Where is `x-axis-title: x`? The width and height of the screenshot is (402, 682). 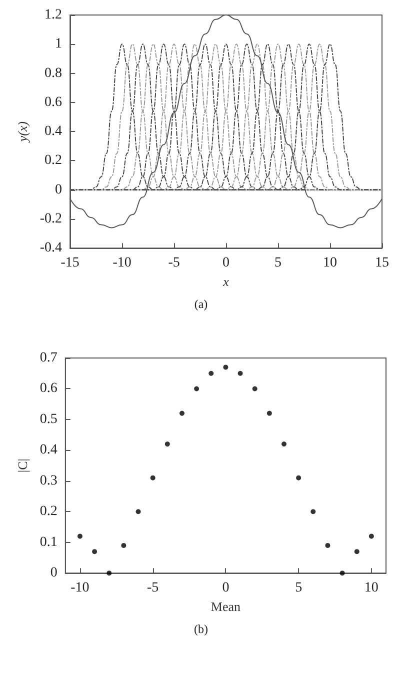 x-axis-title: x is located at coordinates (226, 281).